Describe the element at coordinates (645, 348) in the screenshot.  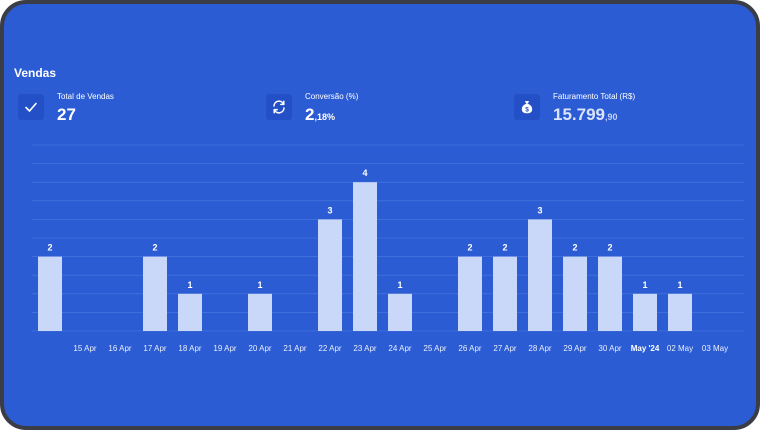
I see `x-tick-label: May '24` at that location.